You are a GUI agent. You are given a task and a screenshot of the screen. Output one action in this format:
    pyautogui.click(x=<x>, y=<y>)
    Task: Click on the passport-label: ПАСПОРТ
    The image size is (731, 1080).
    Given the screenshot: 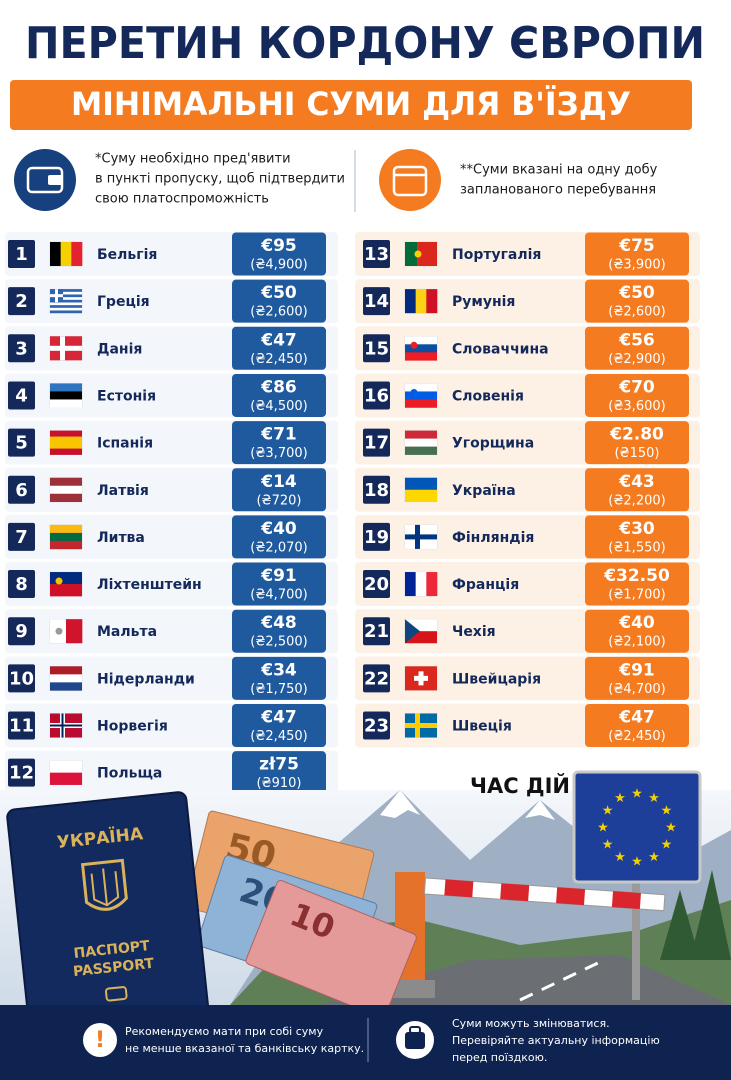 What is the action you would take?
    pyautogui.click(x=112, y=950)
    